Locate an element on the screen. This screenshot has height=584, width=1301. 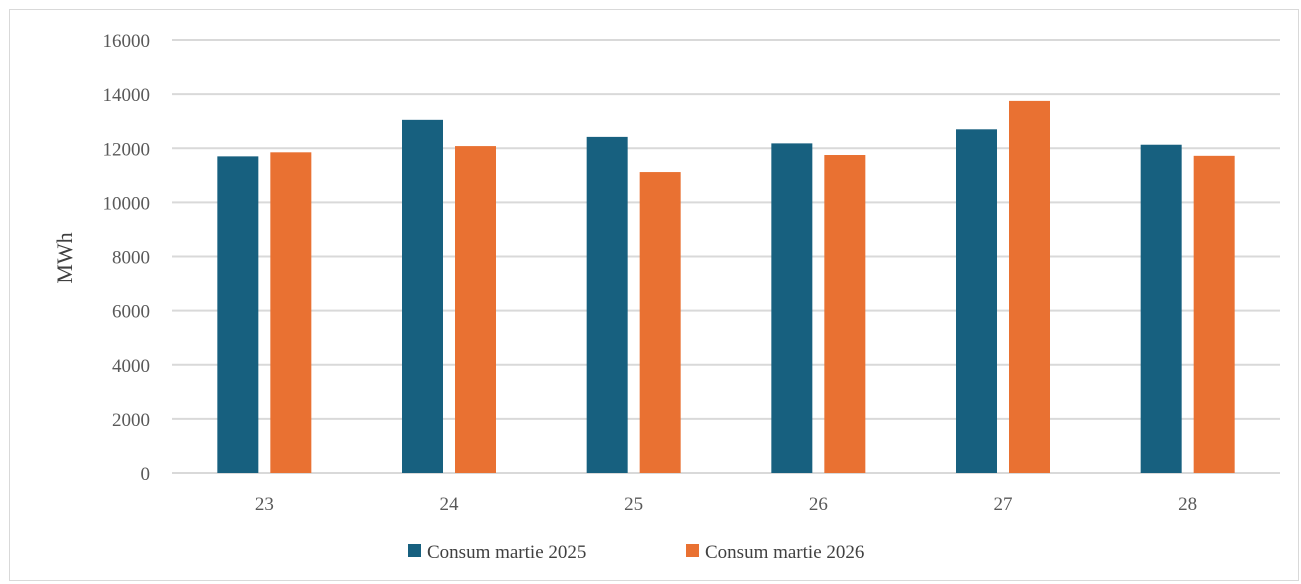
x-tick-label: 25 is located at coordinates (633, 504).